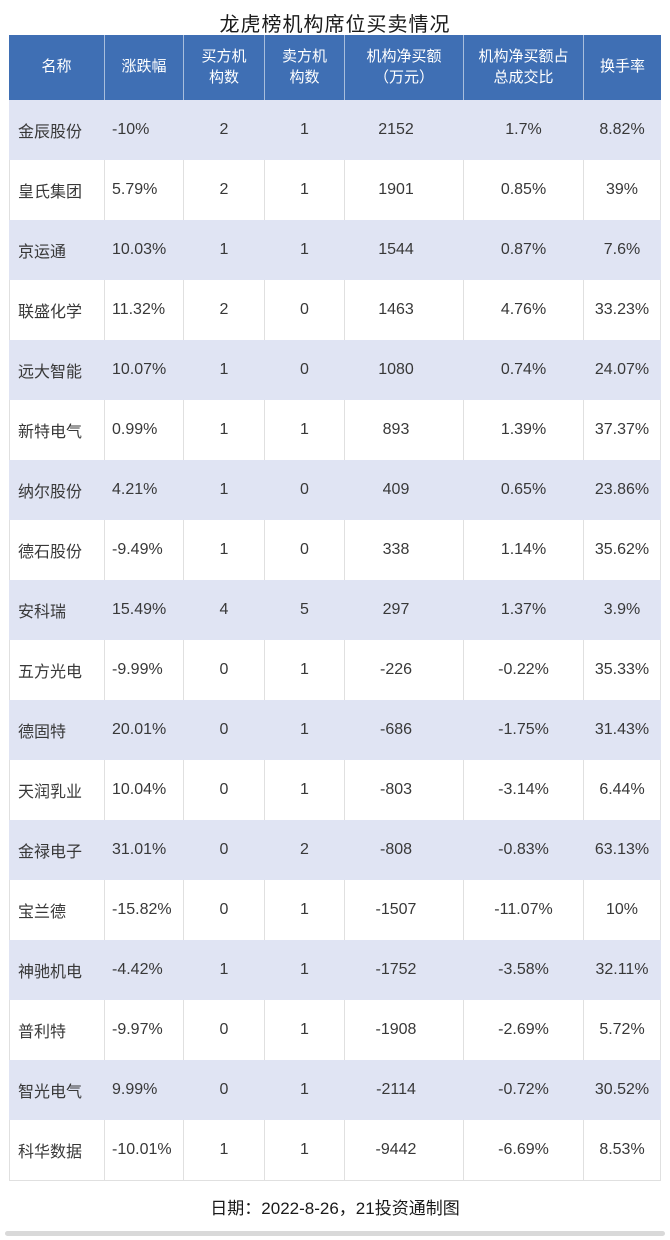  Describe the element at coordinates (622, 67) in the screenshot. I see `column-header: 换手率` at that location.